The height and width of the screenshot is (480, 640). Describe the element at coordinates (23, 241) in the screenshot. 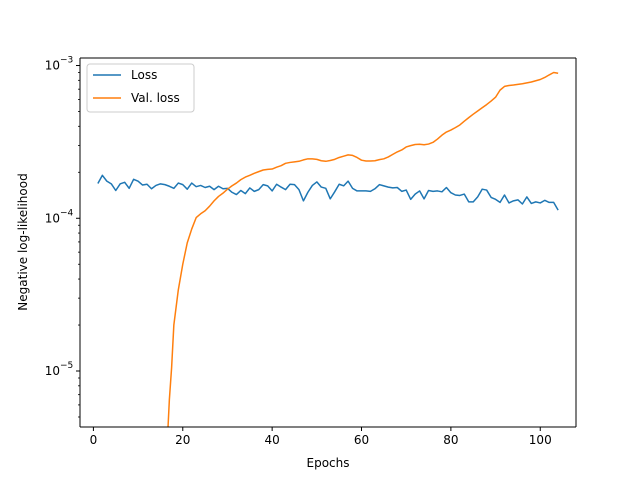

I see `y-axis-label: Negative log-likelihood` at that location.